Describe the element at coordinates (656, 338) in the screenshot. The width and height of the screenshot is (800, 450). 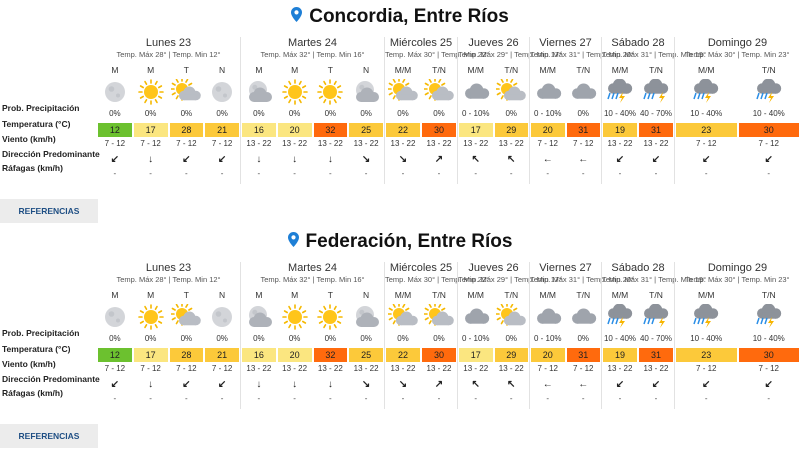
I see `precip-value: 40 - 70%` at that location.